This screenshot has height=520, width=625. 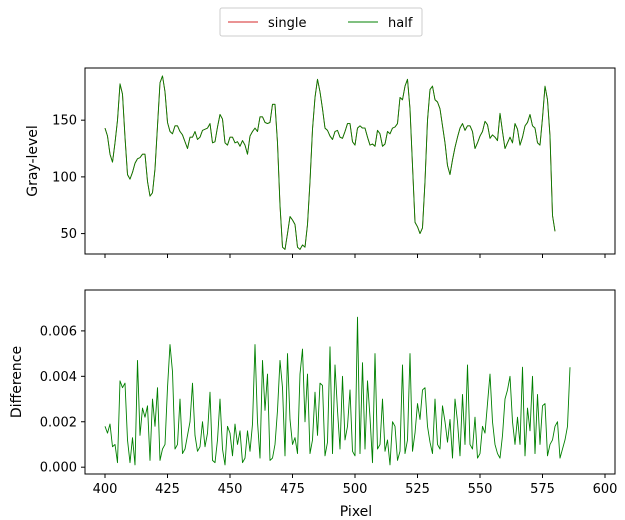 I want to click on x-tick-label: 450, so click(x=230, y=489).